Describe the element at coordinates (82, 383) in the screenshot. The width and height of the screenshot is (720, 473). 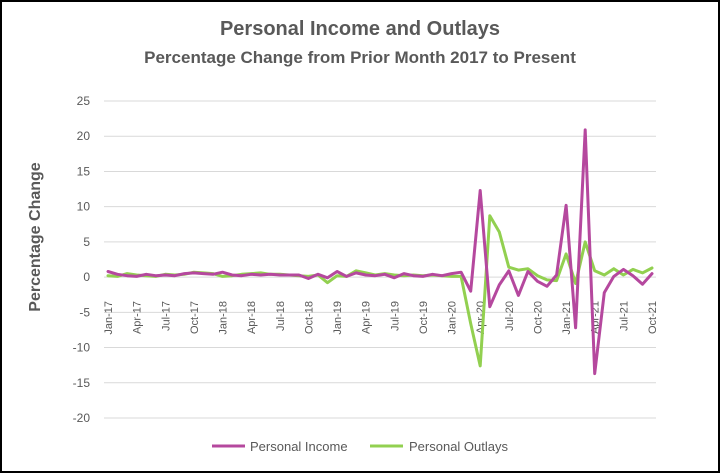
I see `y-tick-label: -15` at that location.